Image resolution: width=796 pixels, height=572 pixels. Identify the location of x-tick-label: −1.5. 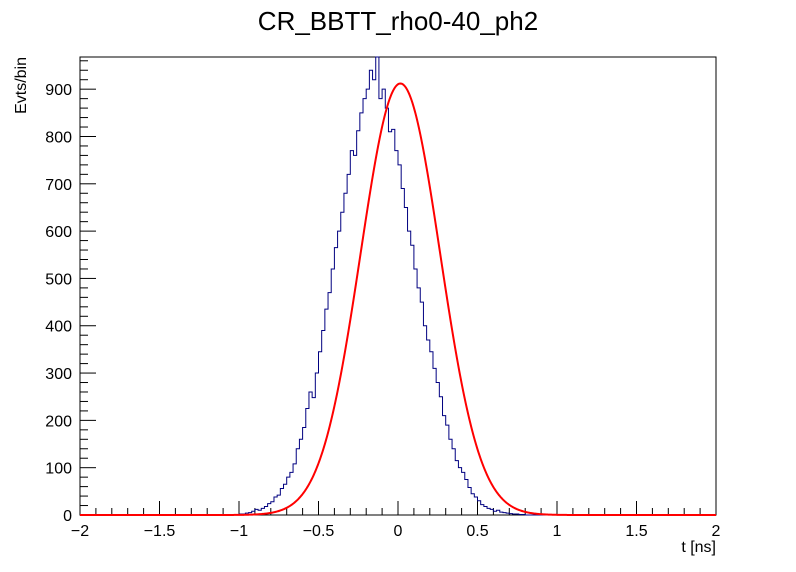
(160, 531).